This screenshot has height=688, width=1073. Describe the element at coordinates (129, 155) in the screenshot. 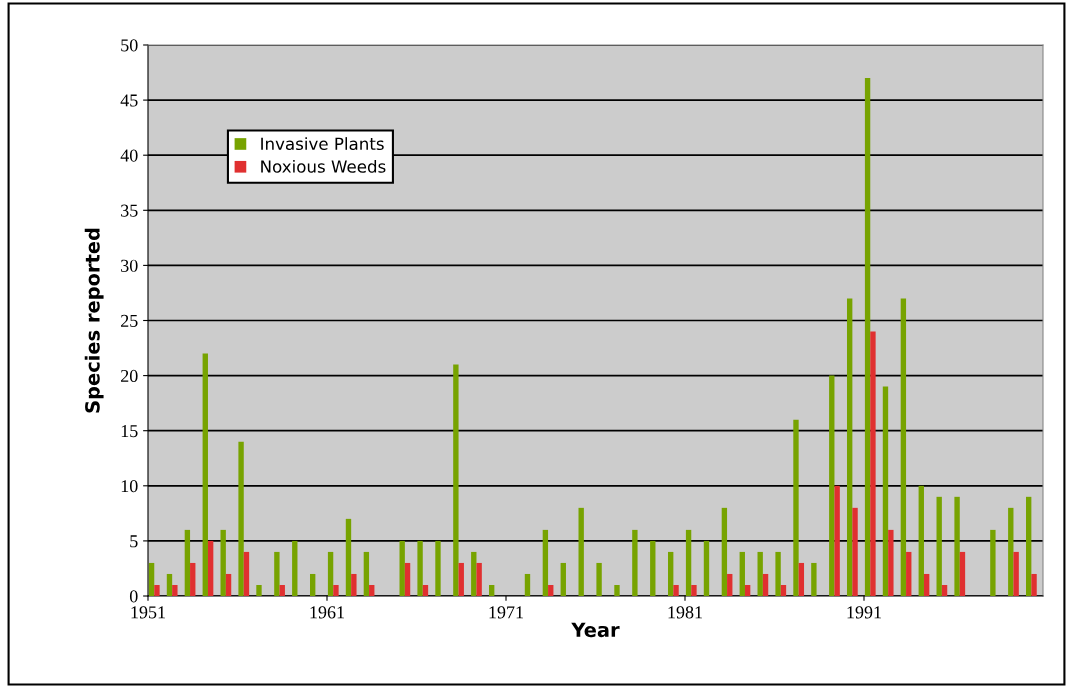

I see `y-tick-label: 40` at that location.